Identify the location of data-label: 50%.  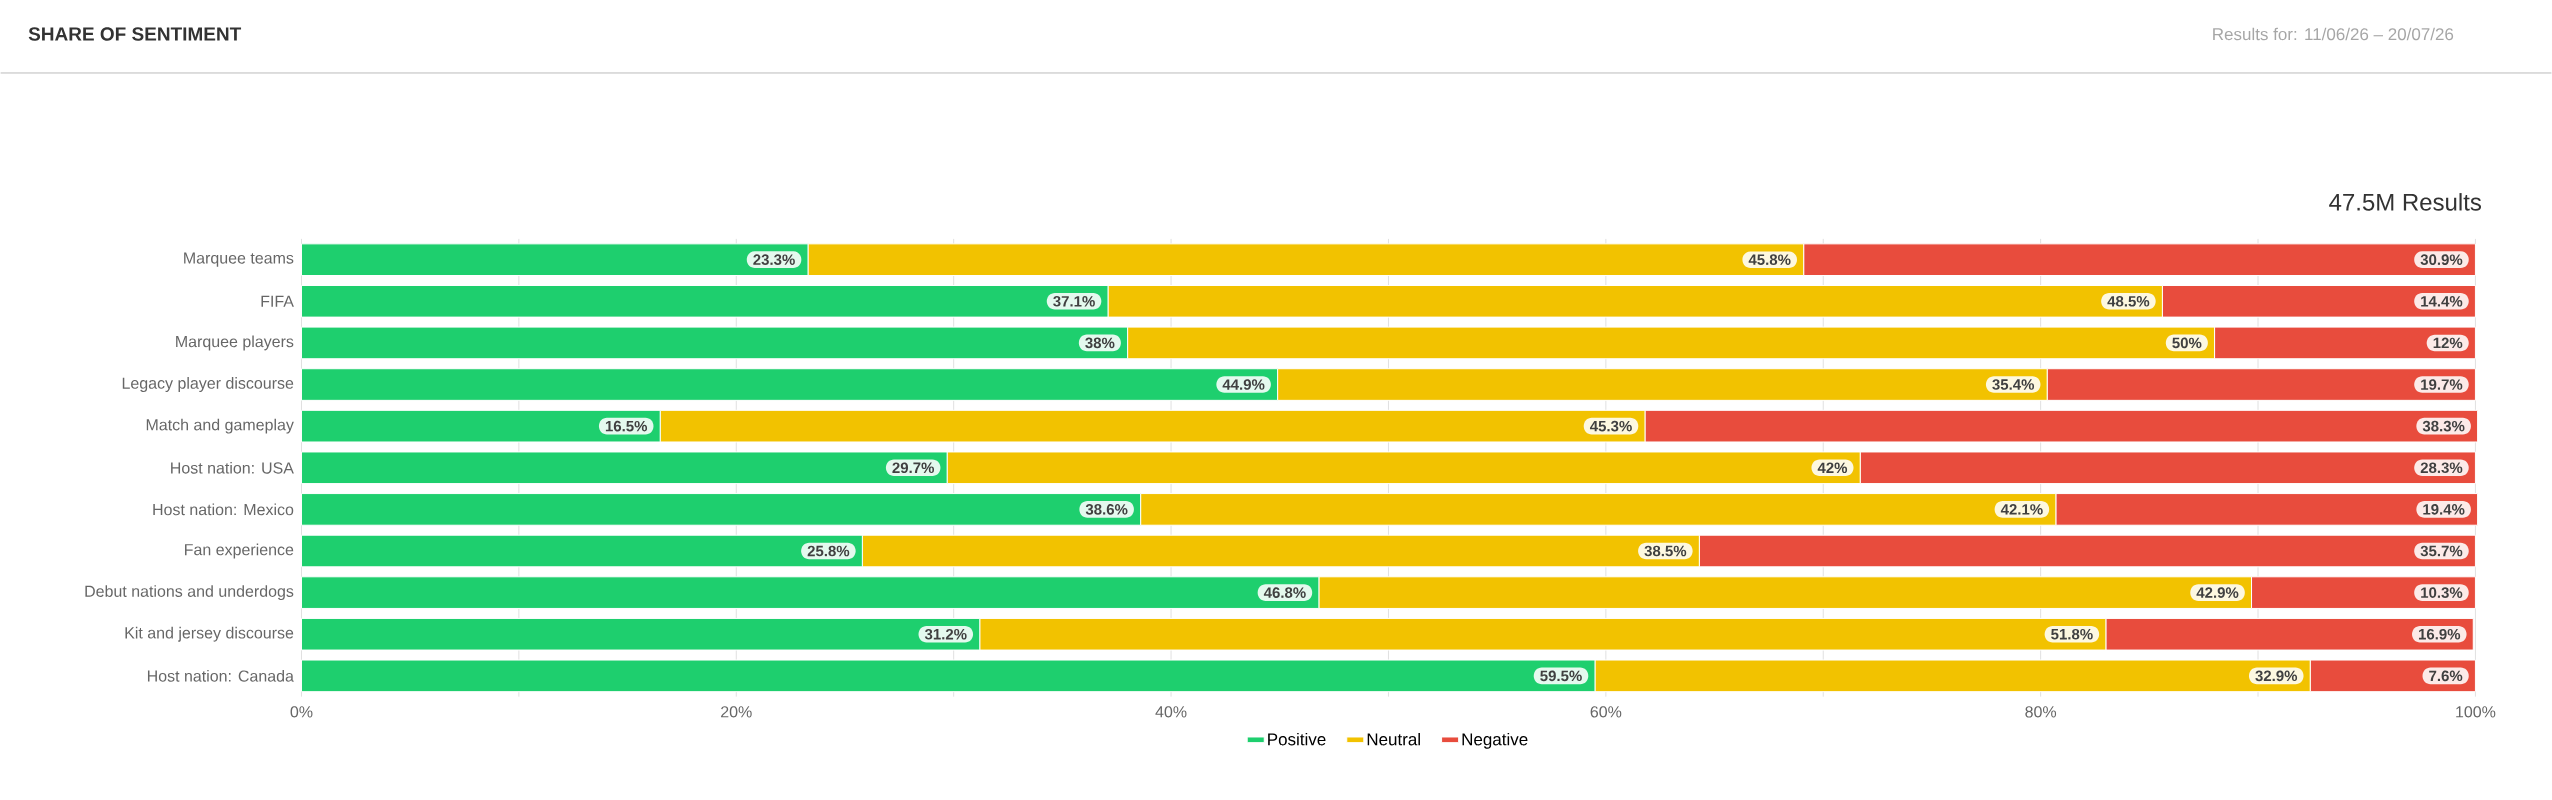
(2187, 343).